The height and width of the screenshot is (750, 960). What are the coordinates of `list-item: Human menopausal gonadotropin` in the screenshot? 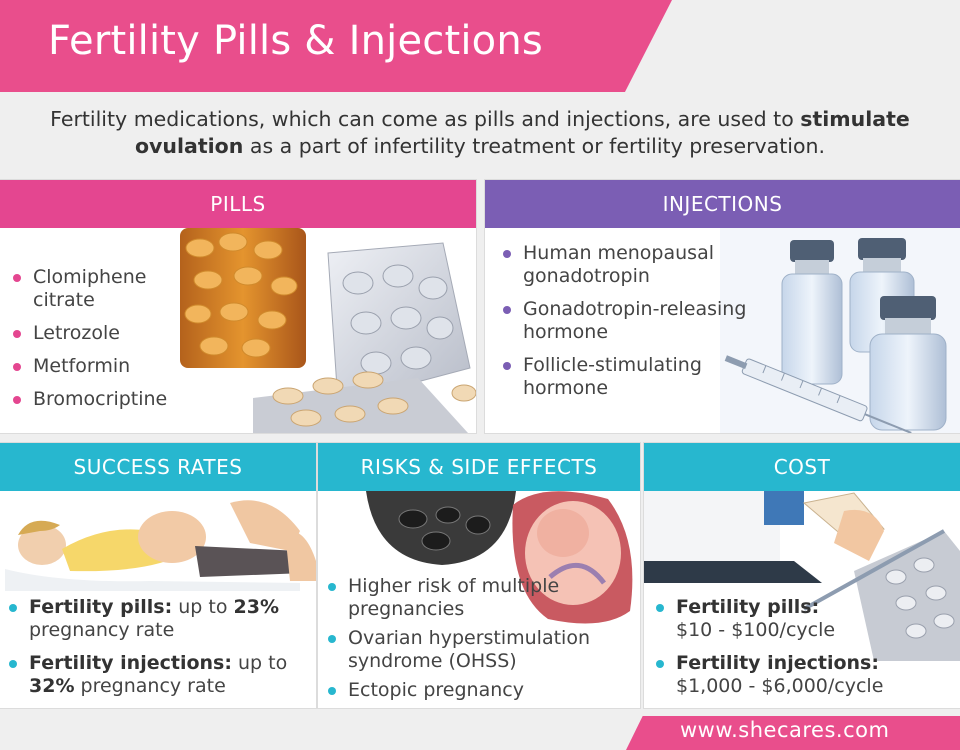 It's located at (633, 265).